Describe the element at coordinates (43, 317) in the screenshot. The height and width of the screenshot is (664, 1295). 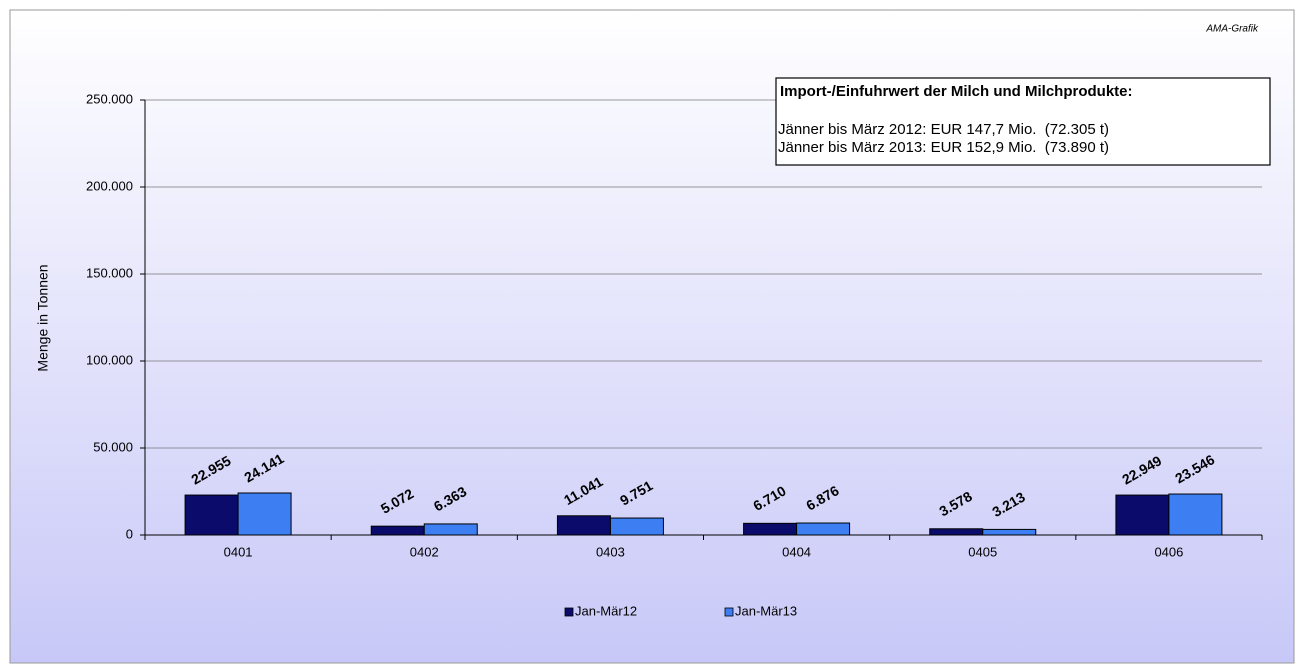
I see `y-axis-label: Menge in Tonnen` at that location.